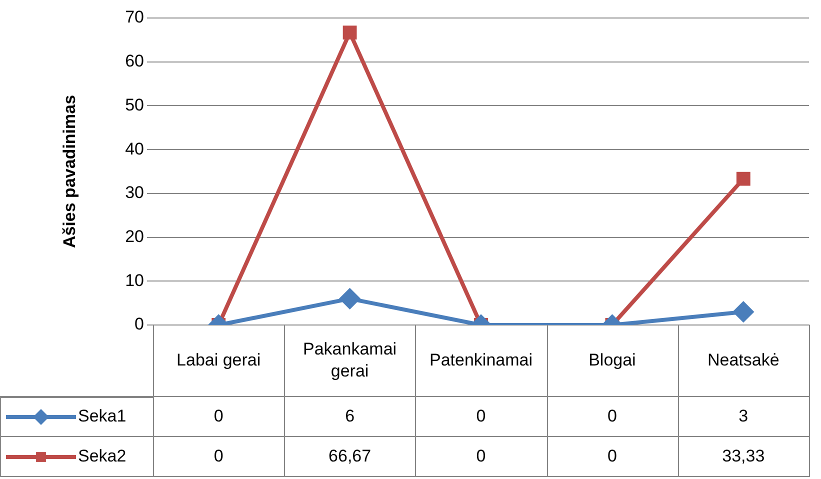 The height and width of the screenshot is (479, 821). What do you see at coordinates (350, 360) in the screenshot?
I see `x-tick-label: Pakankamai gerai` at bounding box center [350, 360].